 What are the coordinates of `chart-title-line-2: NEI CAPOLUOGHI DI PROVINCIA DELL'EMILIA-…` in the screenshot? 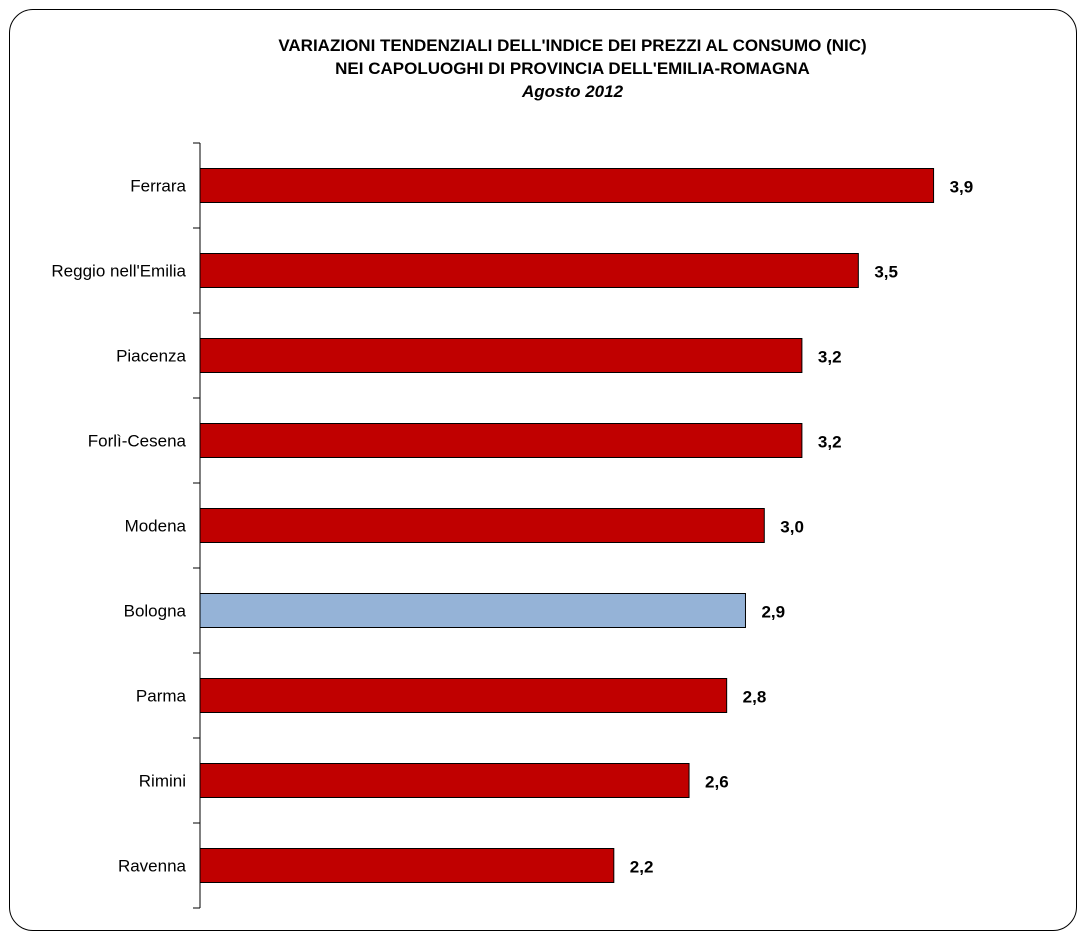 It's located at (572, 68).